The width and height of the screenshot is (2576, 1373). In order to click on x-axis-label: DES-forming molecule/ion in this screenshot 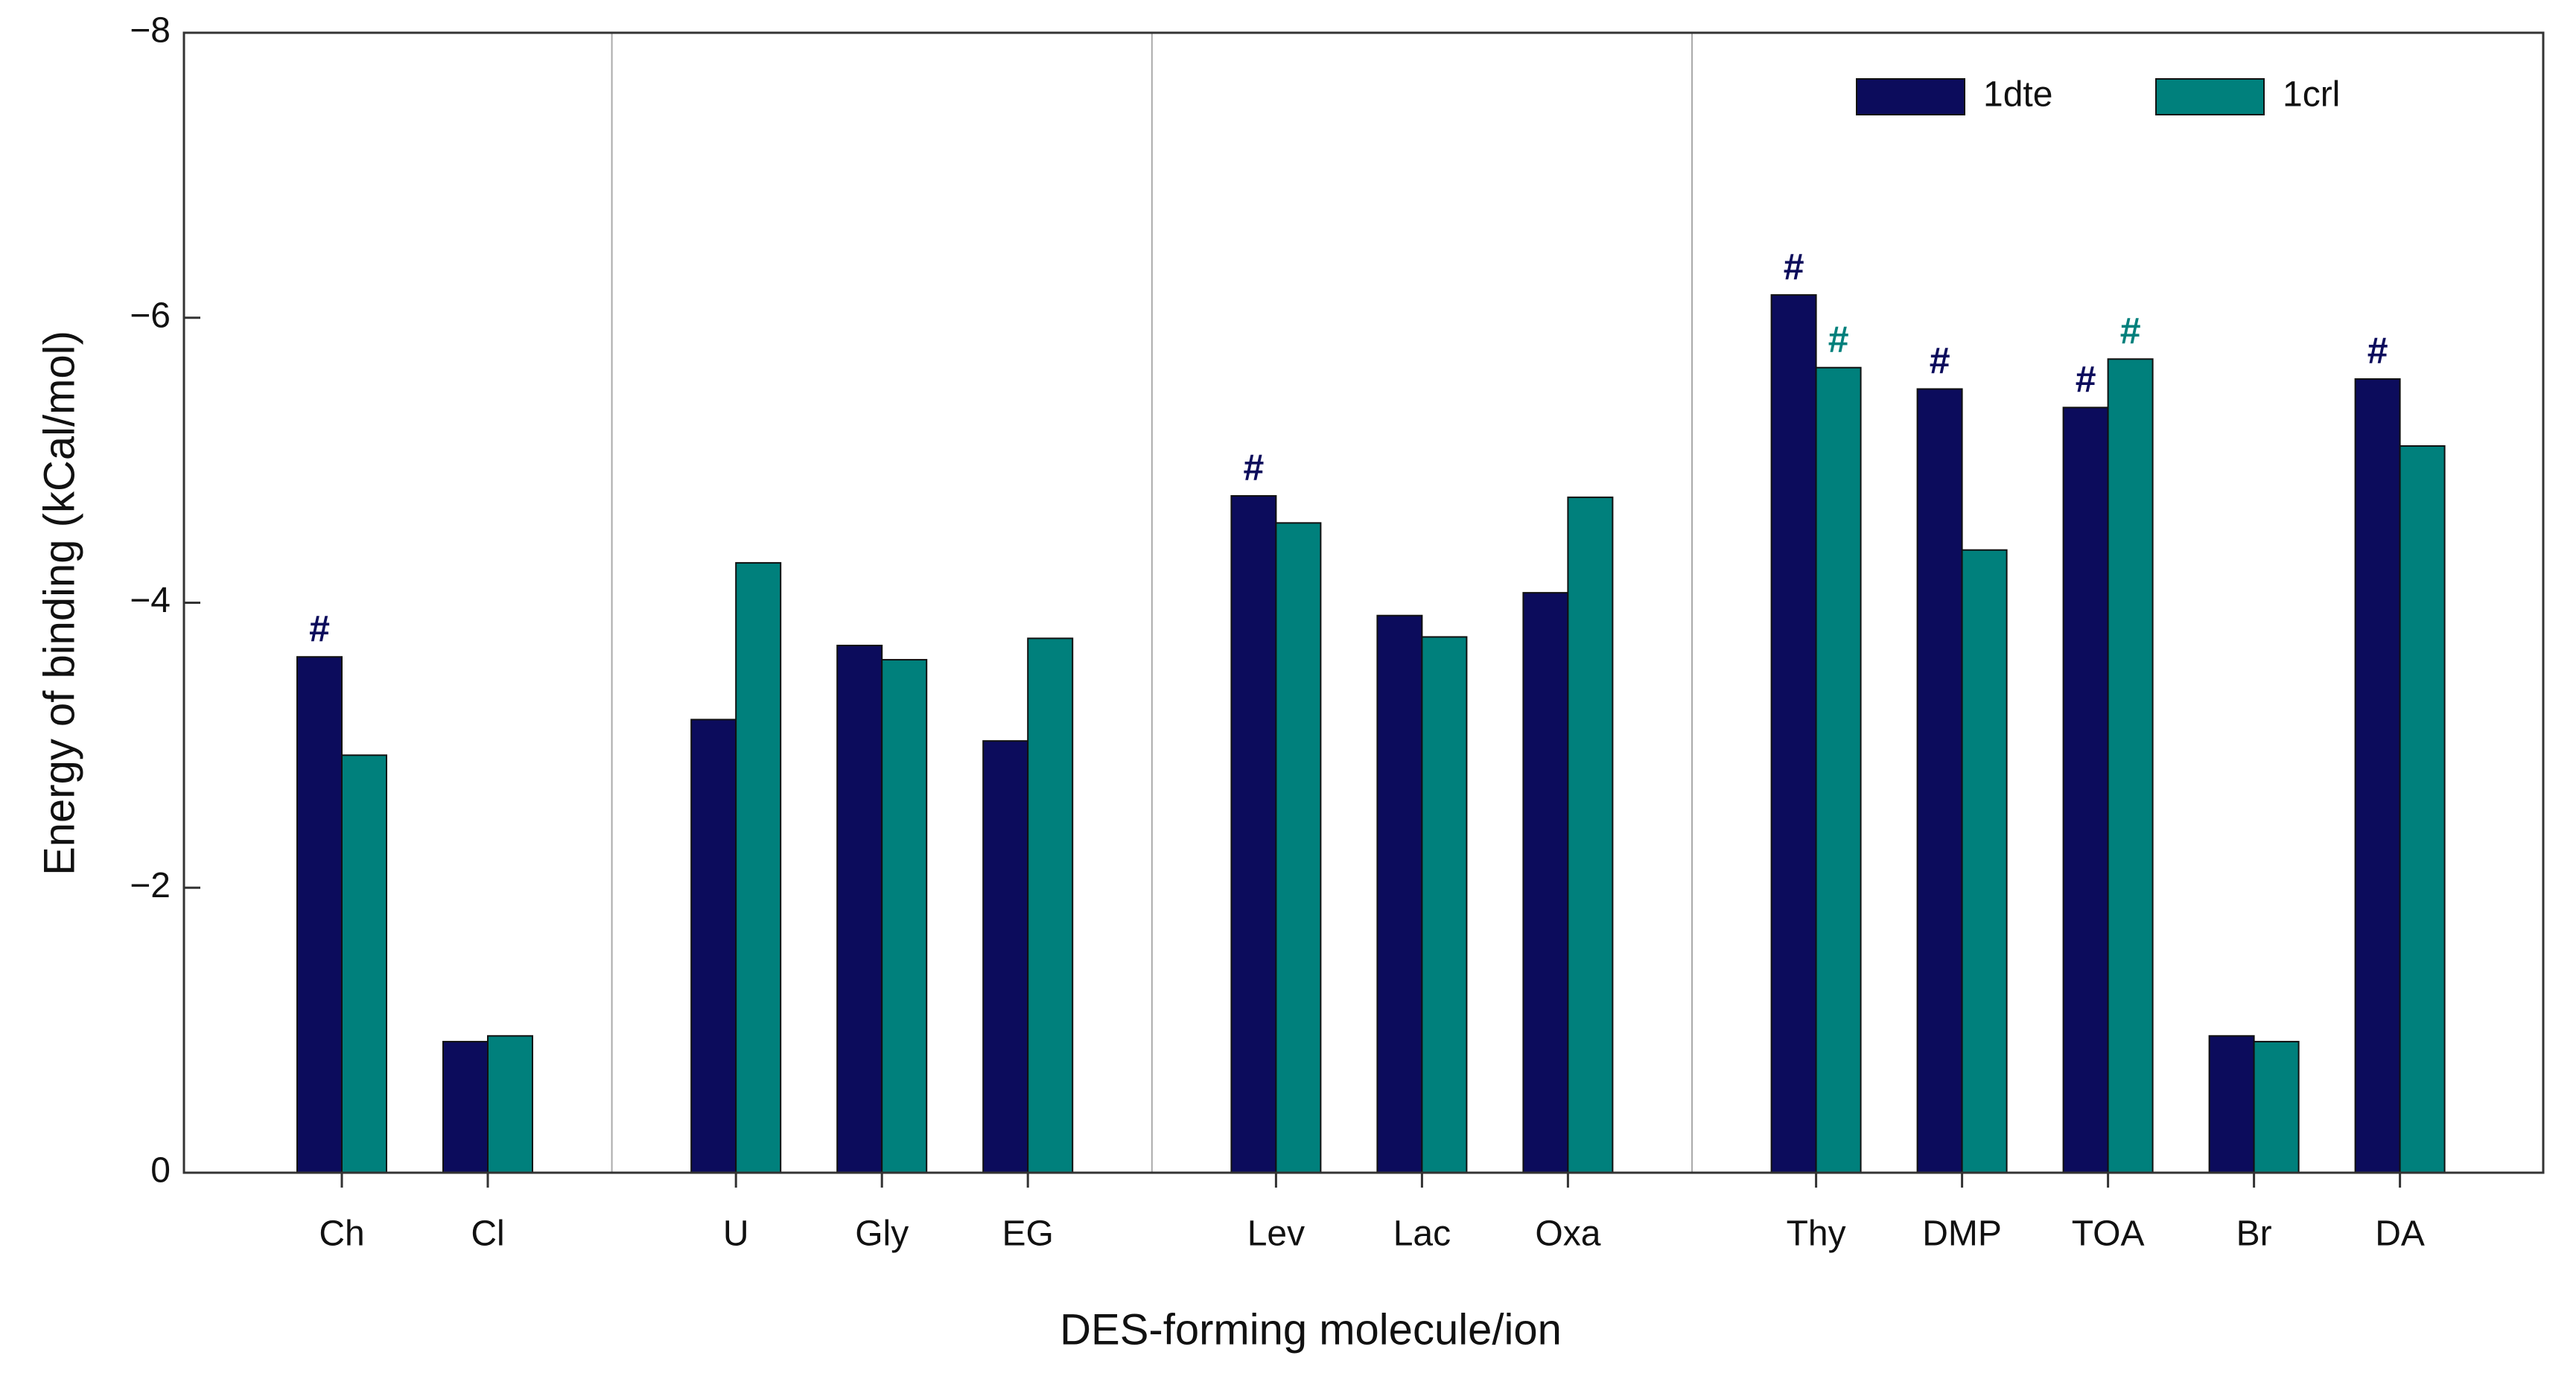, I will do `click(1311, 1329)`.